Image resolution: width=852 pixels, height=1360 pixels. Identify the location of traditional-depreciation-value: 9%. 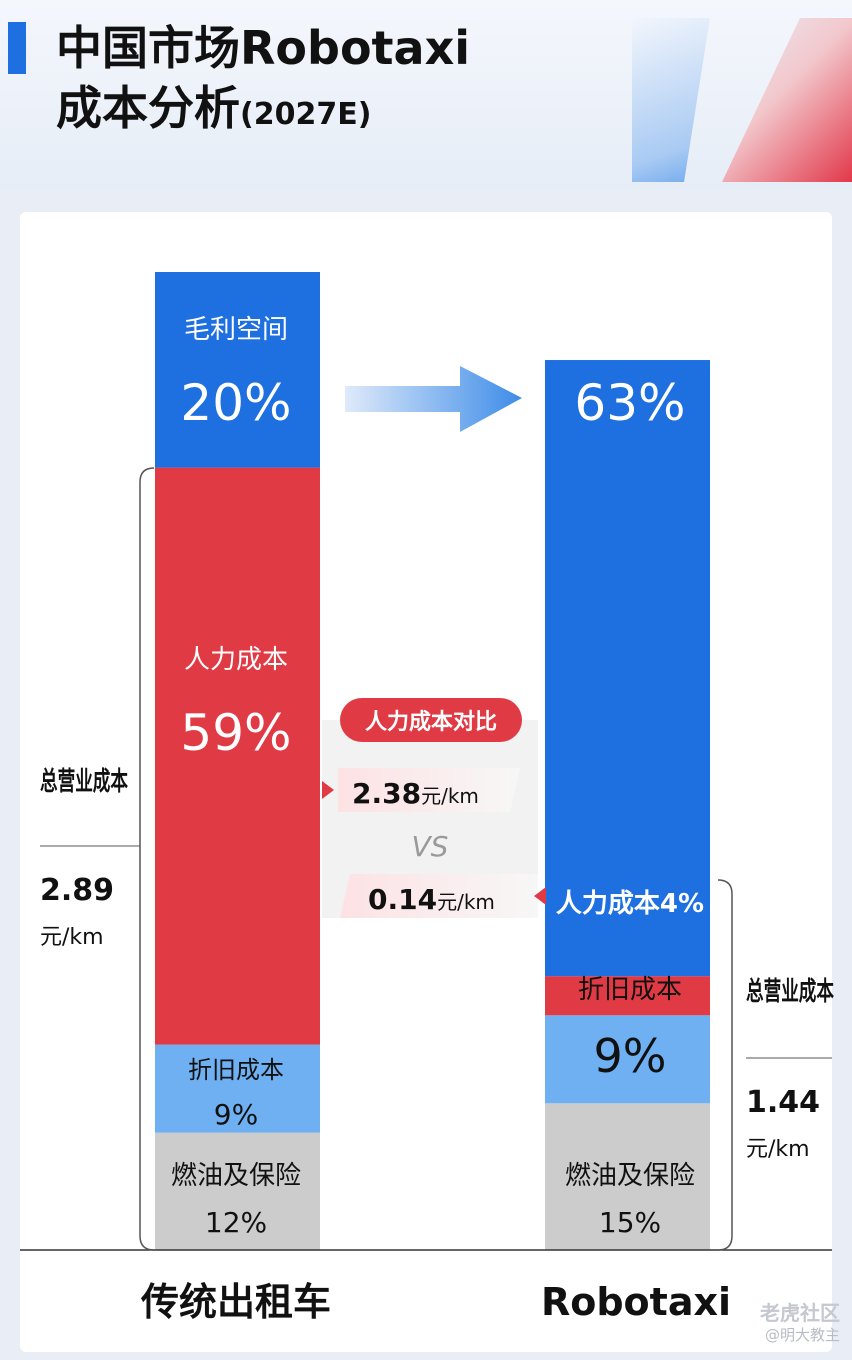
(236, 1114).